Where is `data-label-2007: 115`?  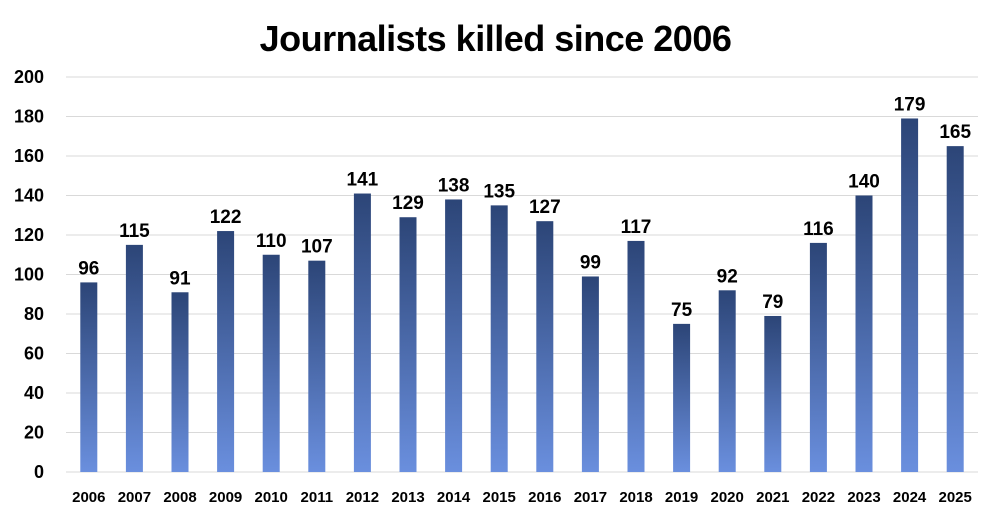
data-label-2007: 115 is located at coordinates (134, 231).